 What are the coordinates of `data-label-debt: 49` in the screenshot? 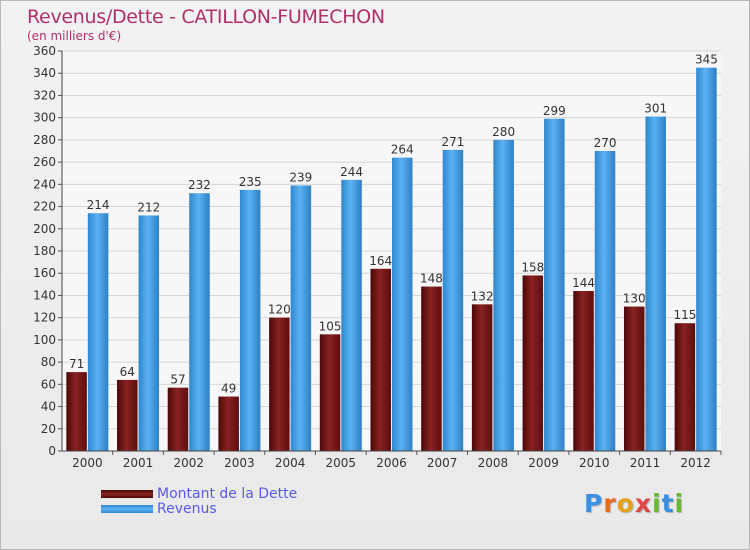 It's located at (228, 389).